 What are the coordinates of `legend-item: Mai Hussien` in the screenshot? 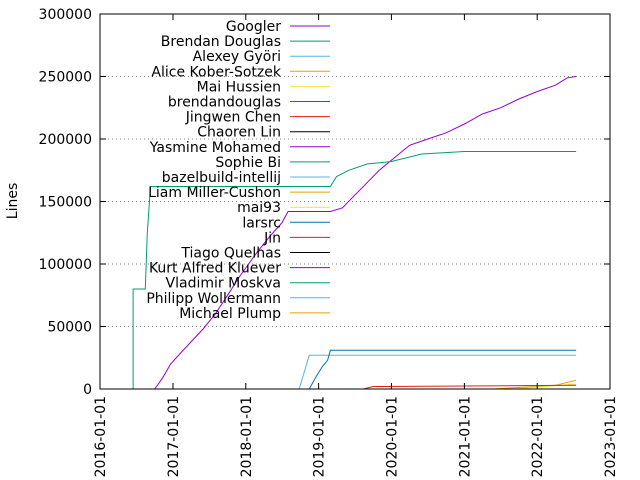 It's located at (263, 87).